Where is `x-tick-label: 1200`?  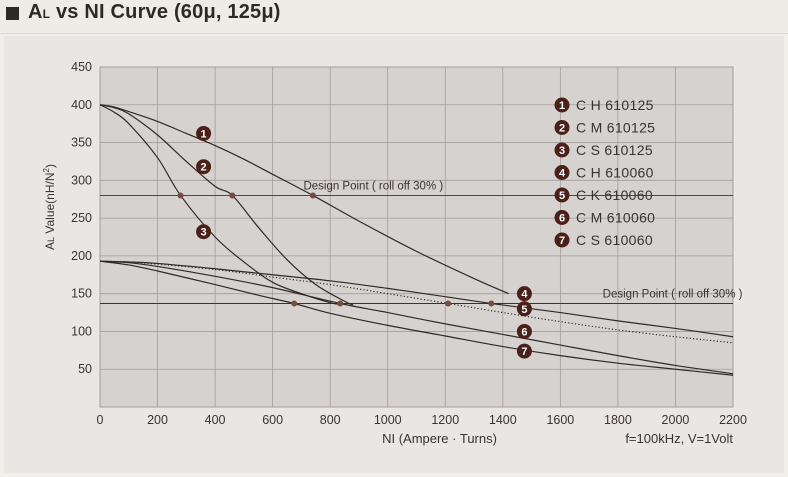 x-tick-label: 1200 is located at coordinates (445, 420).